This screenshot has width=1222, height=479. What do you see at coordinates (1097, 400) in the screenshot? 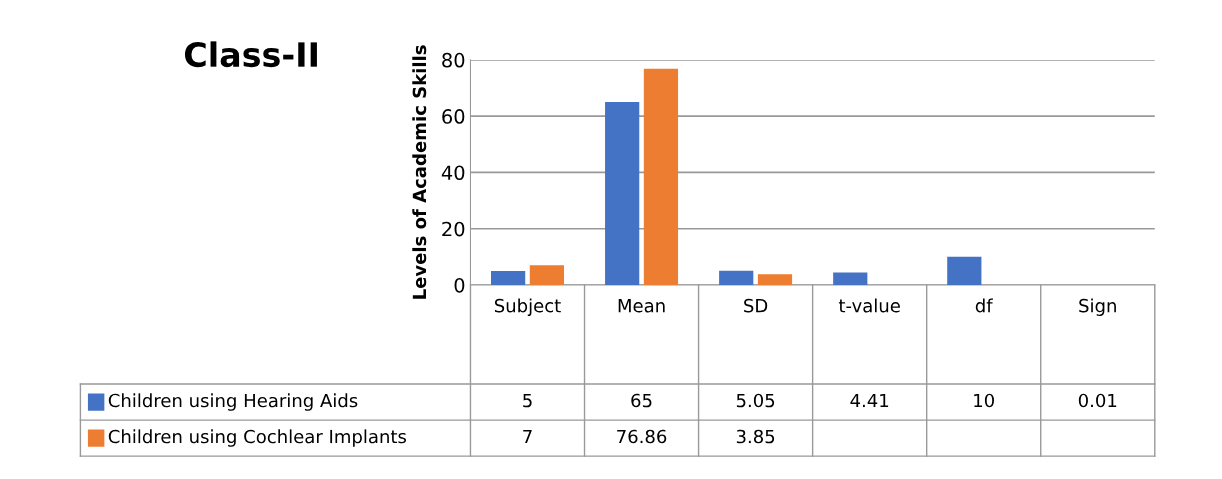
I see `data-label: 0.01` at bounding box center [1097, 400].